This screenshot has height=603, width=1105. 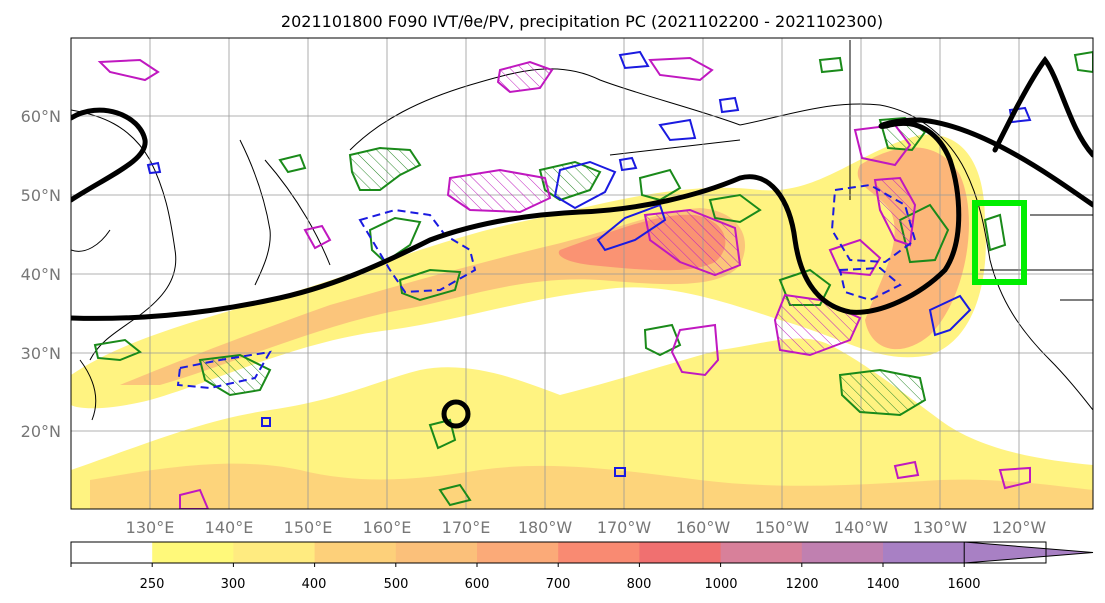 What do you see at coordinates (477, 584) in the screenshot?
I see `colorbar-tick-label: 600` at bounding box center [477, 584].